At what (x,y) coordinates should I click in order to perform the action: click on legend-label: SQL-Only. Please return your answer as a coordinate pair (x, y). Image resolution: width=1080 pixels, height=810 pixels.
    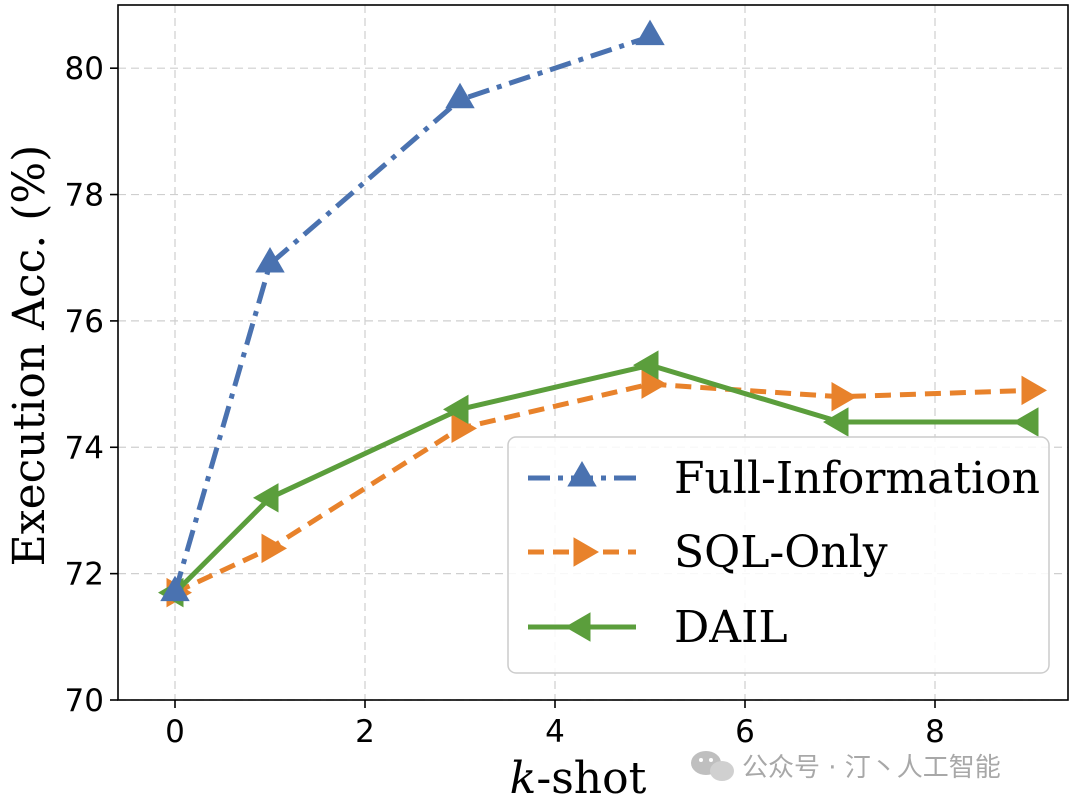
    Looking at the image, I should click on (781, 552).